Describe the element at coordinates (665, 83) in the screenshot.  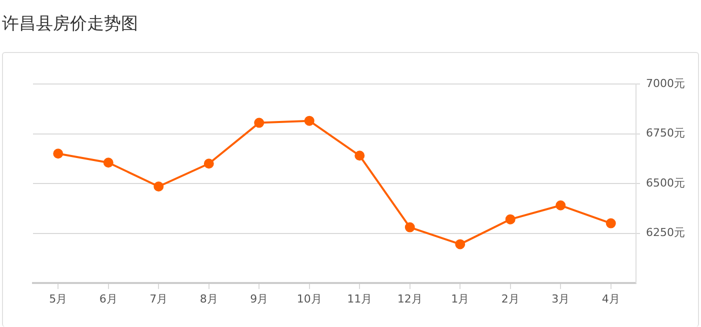
I see `y-tick-label: 7000元` at that location.